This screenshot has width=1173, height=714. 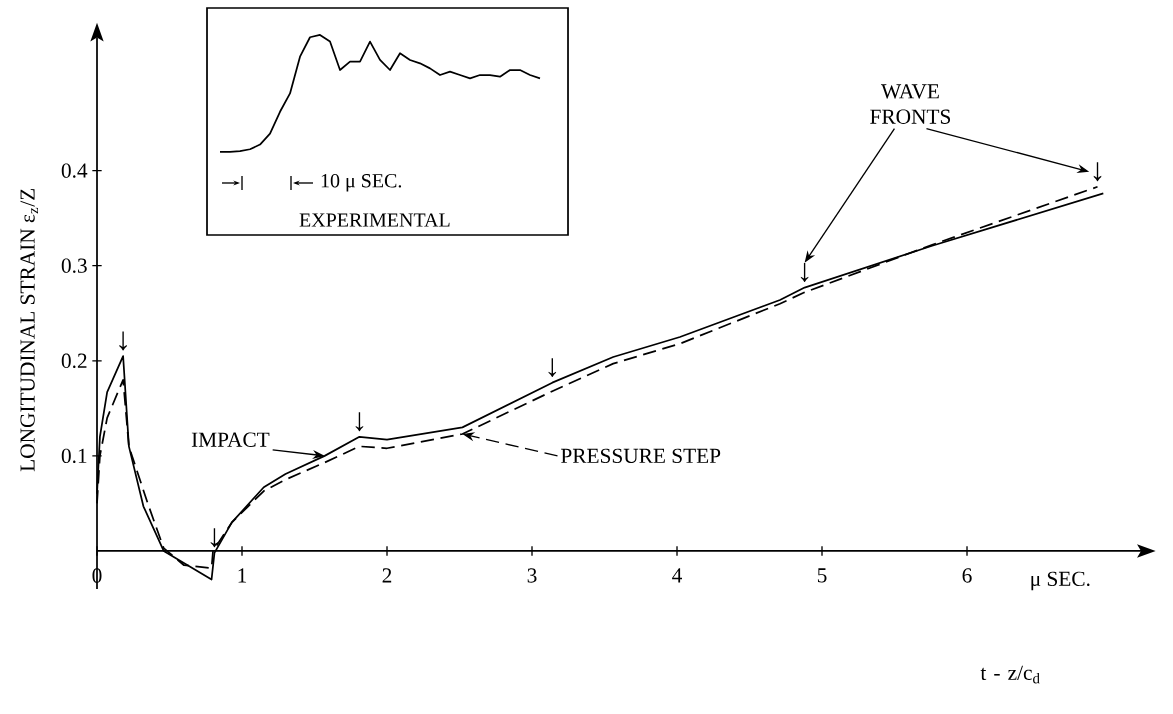 I want to click on text: t - z/c$_{d}$, so click(x=1010, y=674).